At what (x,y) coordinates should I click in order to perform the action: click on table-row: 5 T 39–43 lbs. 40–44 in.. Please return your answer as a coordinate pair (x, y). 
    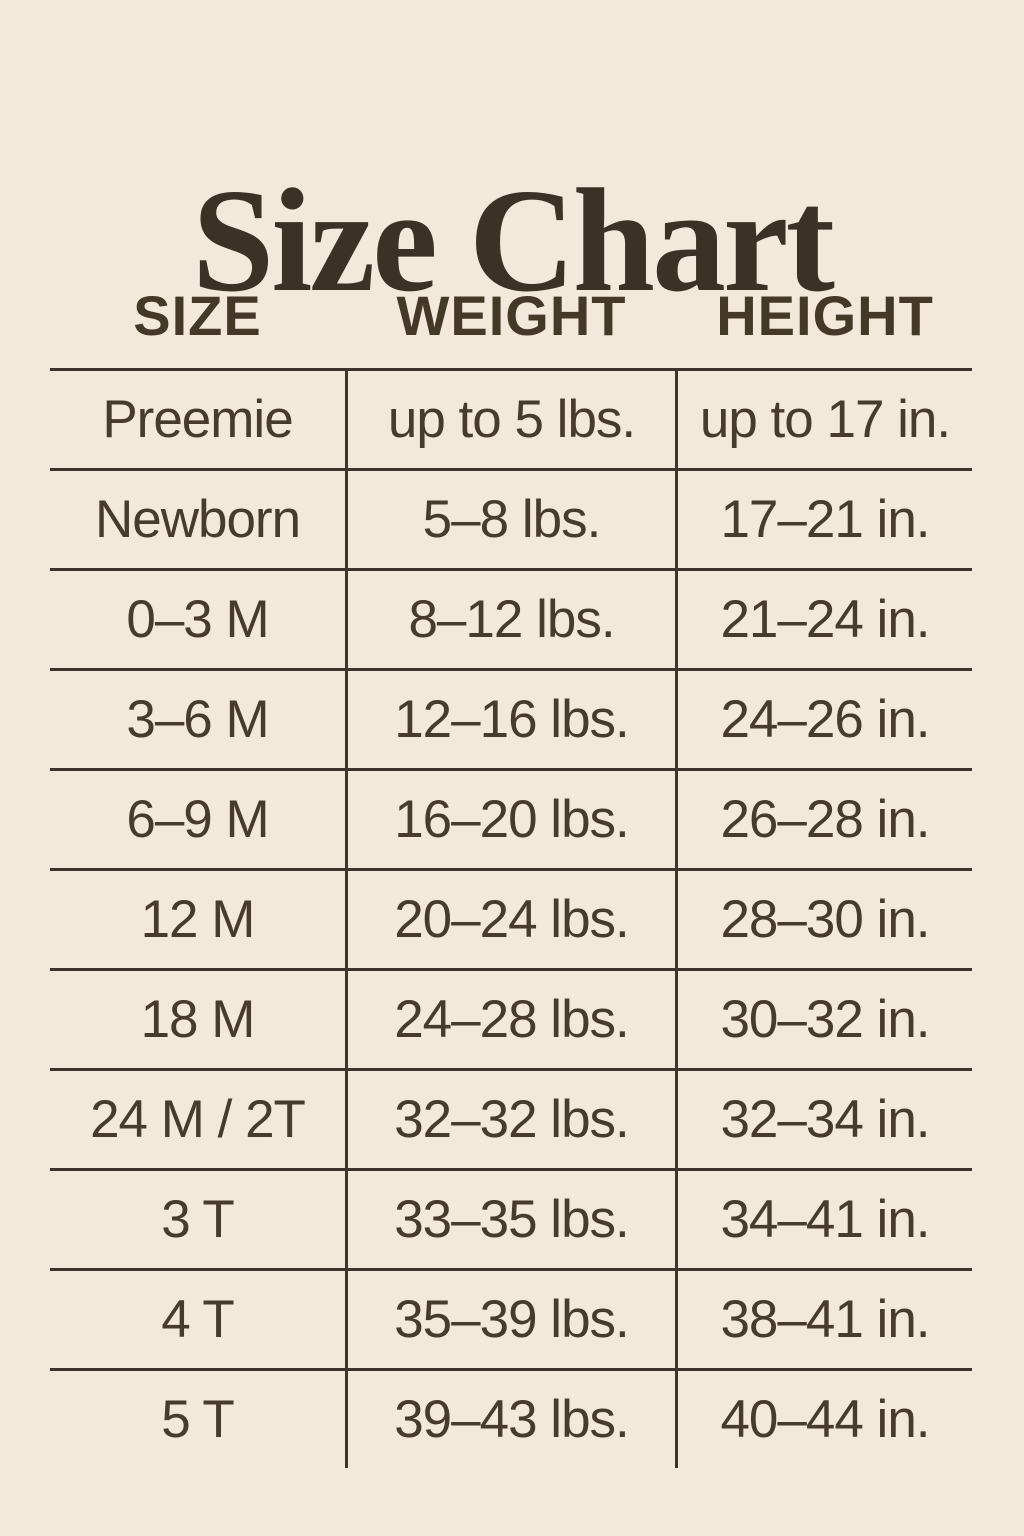
    Looking at the image, I should click on (511, 1418).